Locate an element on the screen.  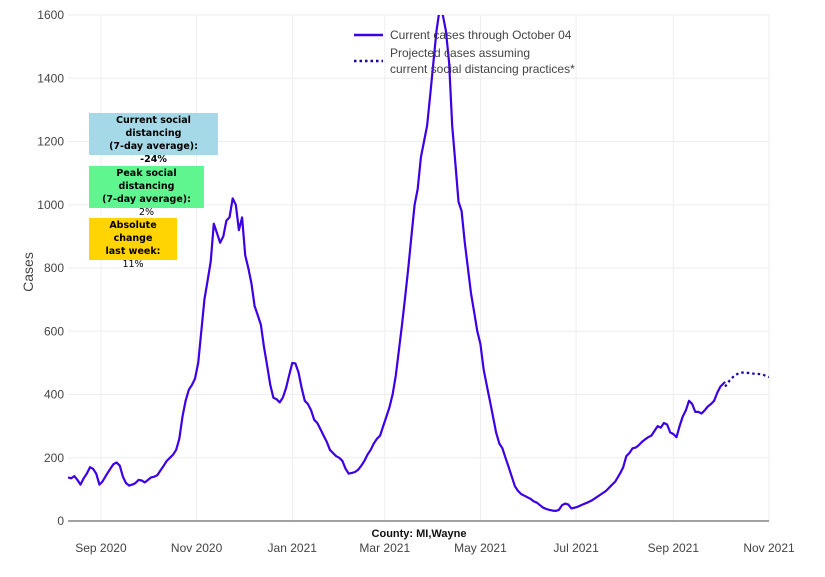
y-tick-label: 400 is located at coordinates (54, 395).